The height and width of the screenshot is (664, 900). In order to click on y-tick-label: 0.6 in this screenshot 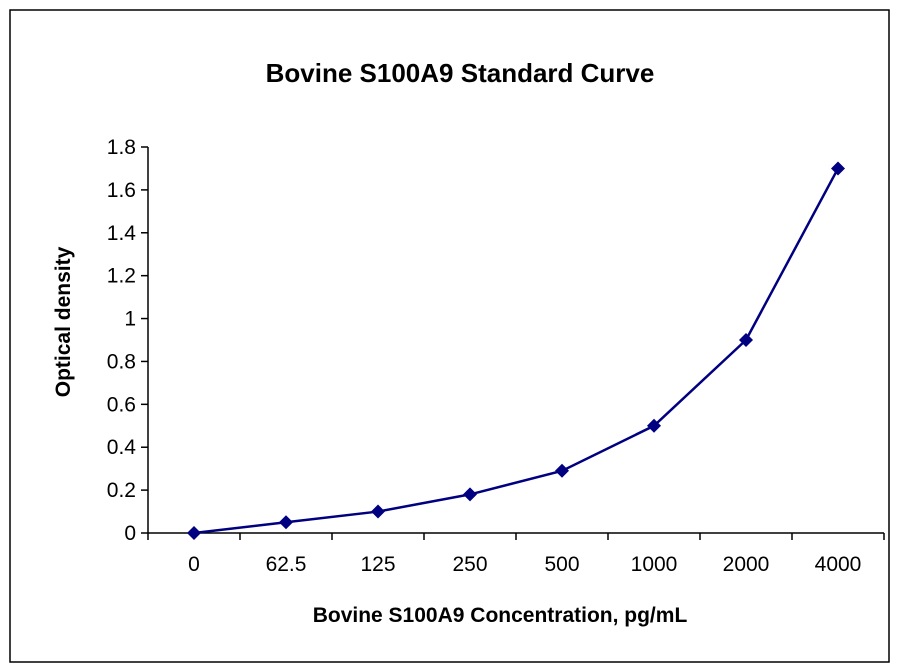, I will do `click(121, 404)`.